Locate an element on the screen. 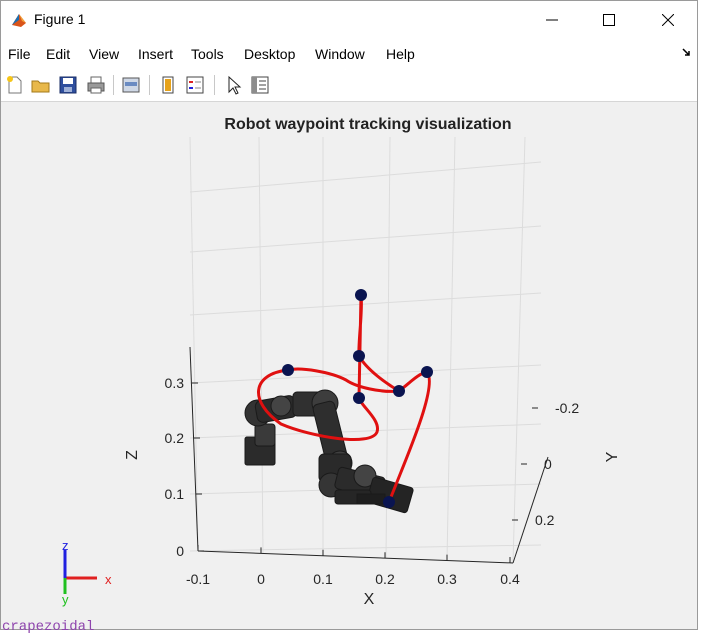 The width and height of the screenshot is (705, 635). toolbar is located at coordinates (349, 85).